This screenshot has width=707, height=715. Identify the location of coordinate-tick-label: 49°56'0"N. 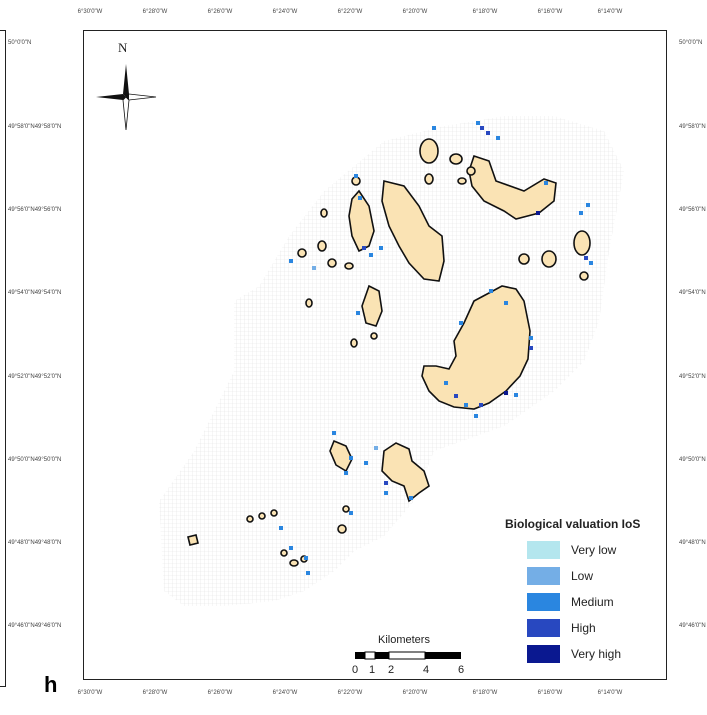
(692, 210).